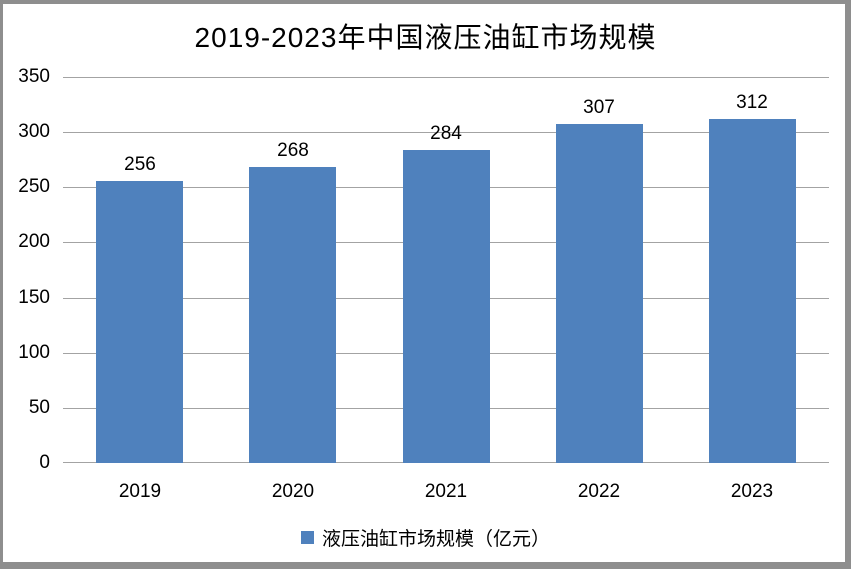  I want to click on y-tick-label-350: 350, so click(34, 76).